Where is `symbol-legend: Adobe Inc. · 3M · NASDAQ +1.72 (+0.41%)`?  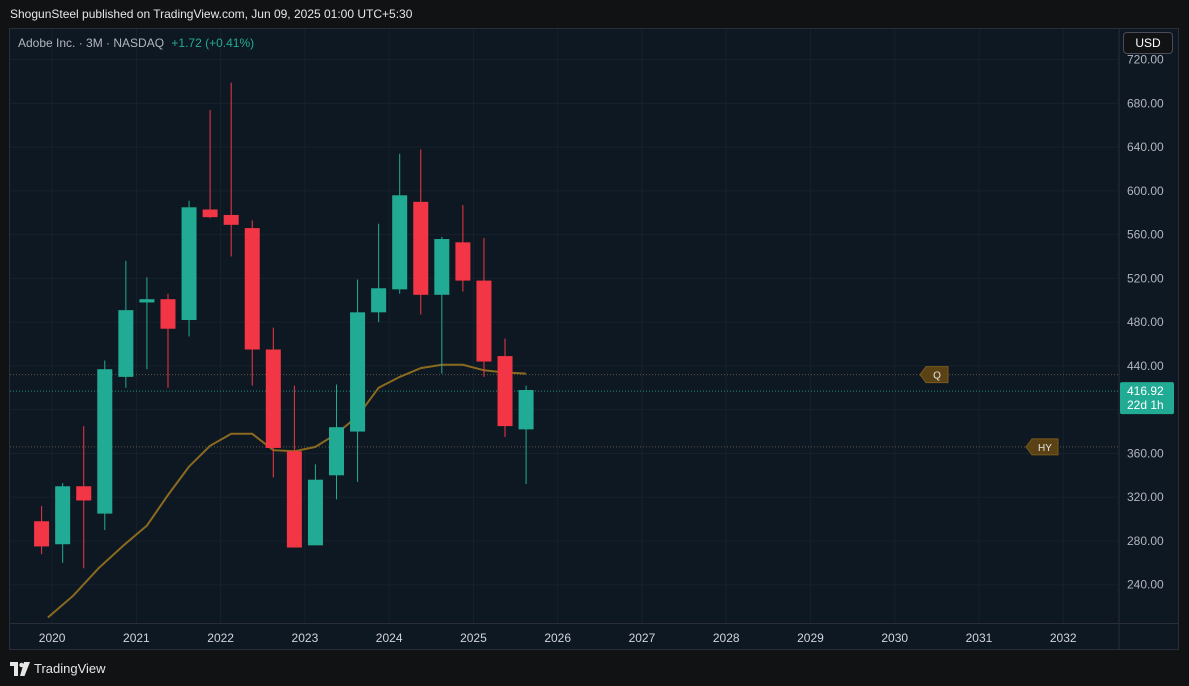
symbol-legend: Adobe Inc. · 3M · NASDAQ +1.72 (+0.41%) is located at coordinates (136, 43).